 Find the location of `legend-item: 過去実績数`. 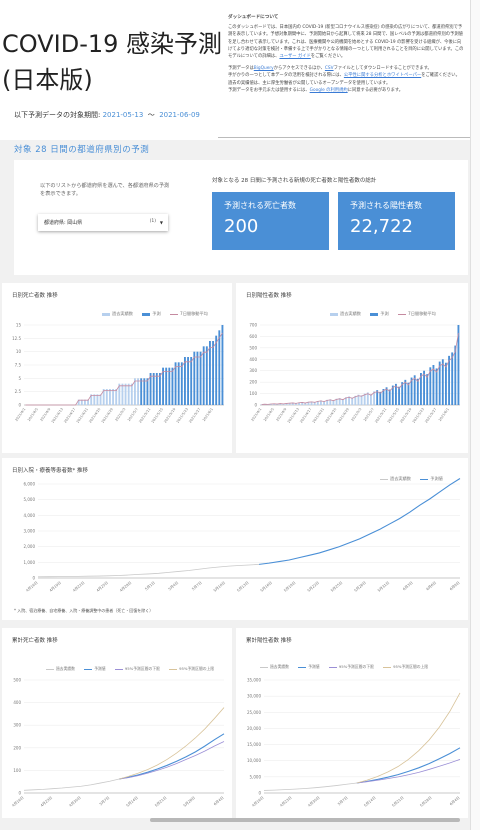

legend-item: 過去実績数 is located at coordinates (345, 313).